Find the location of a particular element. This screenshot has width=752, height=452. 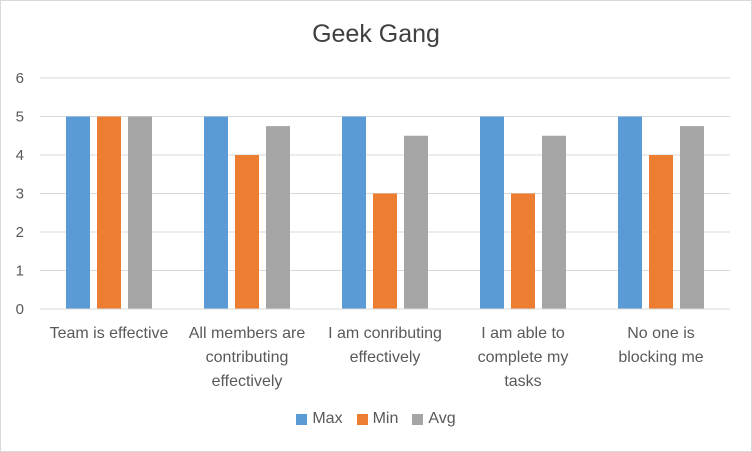

x-category-label: I am able to is located at coordinates (523, 333).